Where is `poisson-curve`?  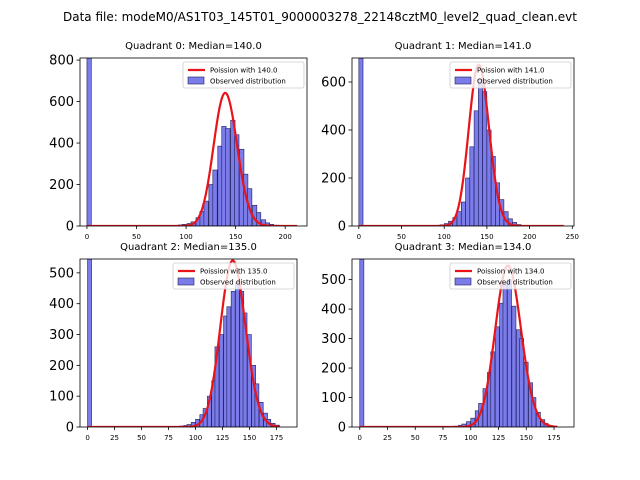
poisson-curve is located at coordinates (461, 144).